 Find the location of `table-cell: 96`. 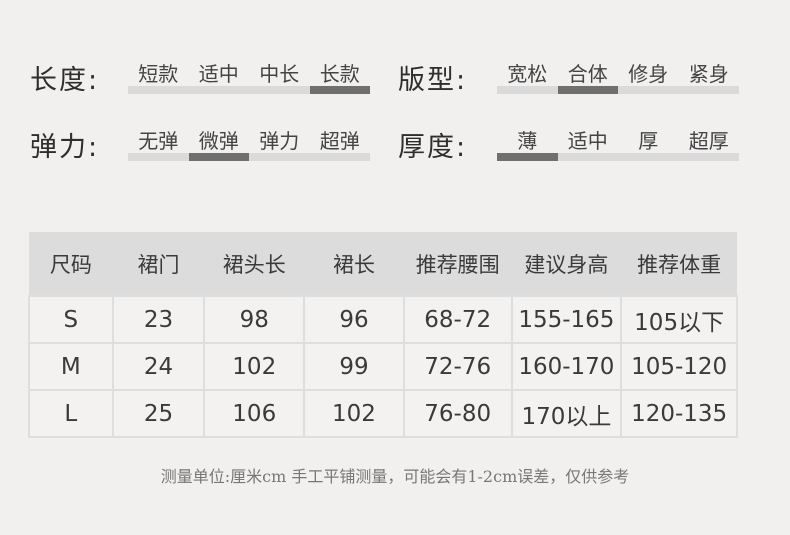

table-cell: 96 is located at coordinates (354, 319).